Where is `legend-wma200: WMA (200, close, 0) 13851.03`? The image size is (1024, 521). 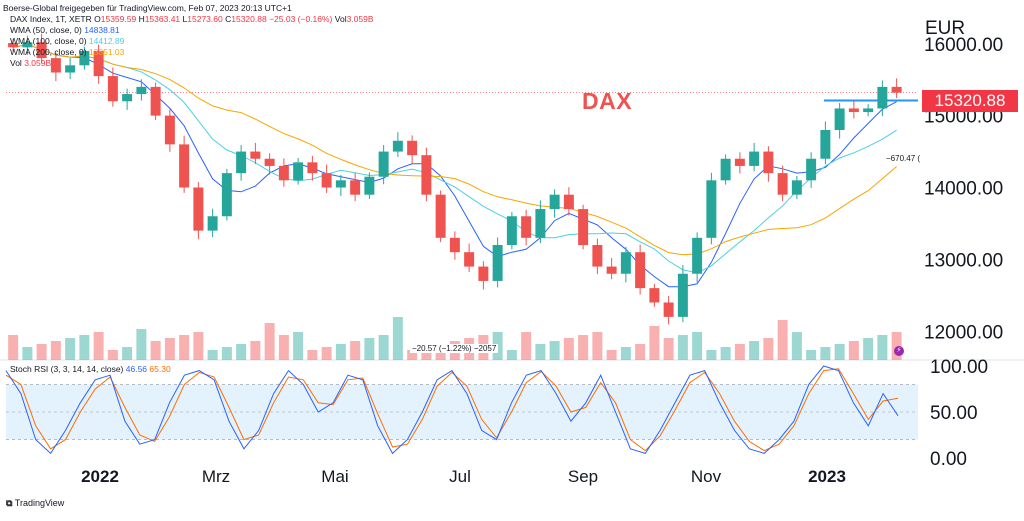 legend-wma200: WMA (200, close, 0) 13851.03 is located at coordinates (67, 52).